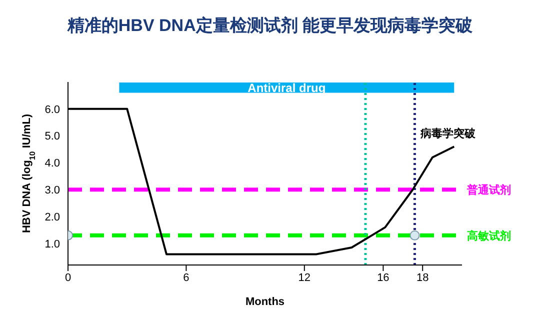  What do you see at coordinates (270, 26) in the screenshot?
I see `chart-title: 精准的HBV DNA定量检测试剂 能更早发现病毒学突破` at bounding box center [270, 26].